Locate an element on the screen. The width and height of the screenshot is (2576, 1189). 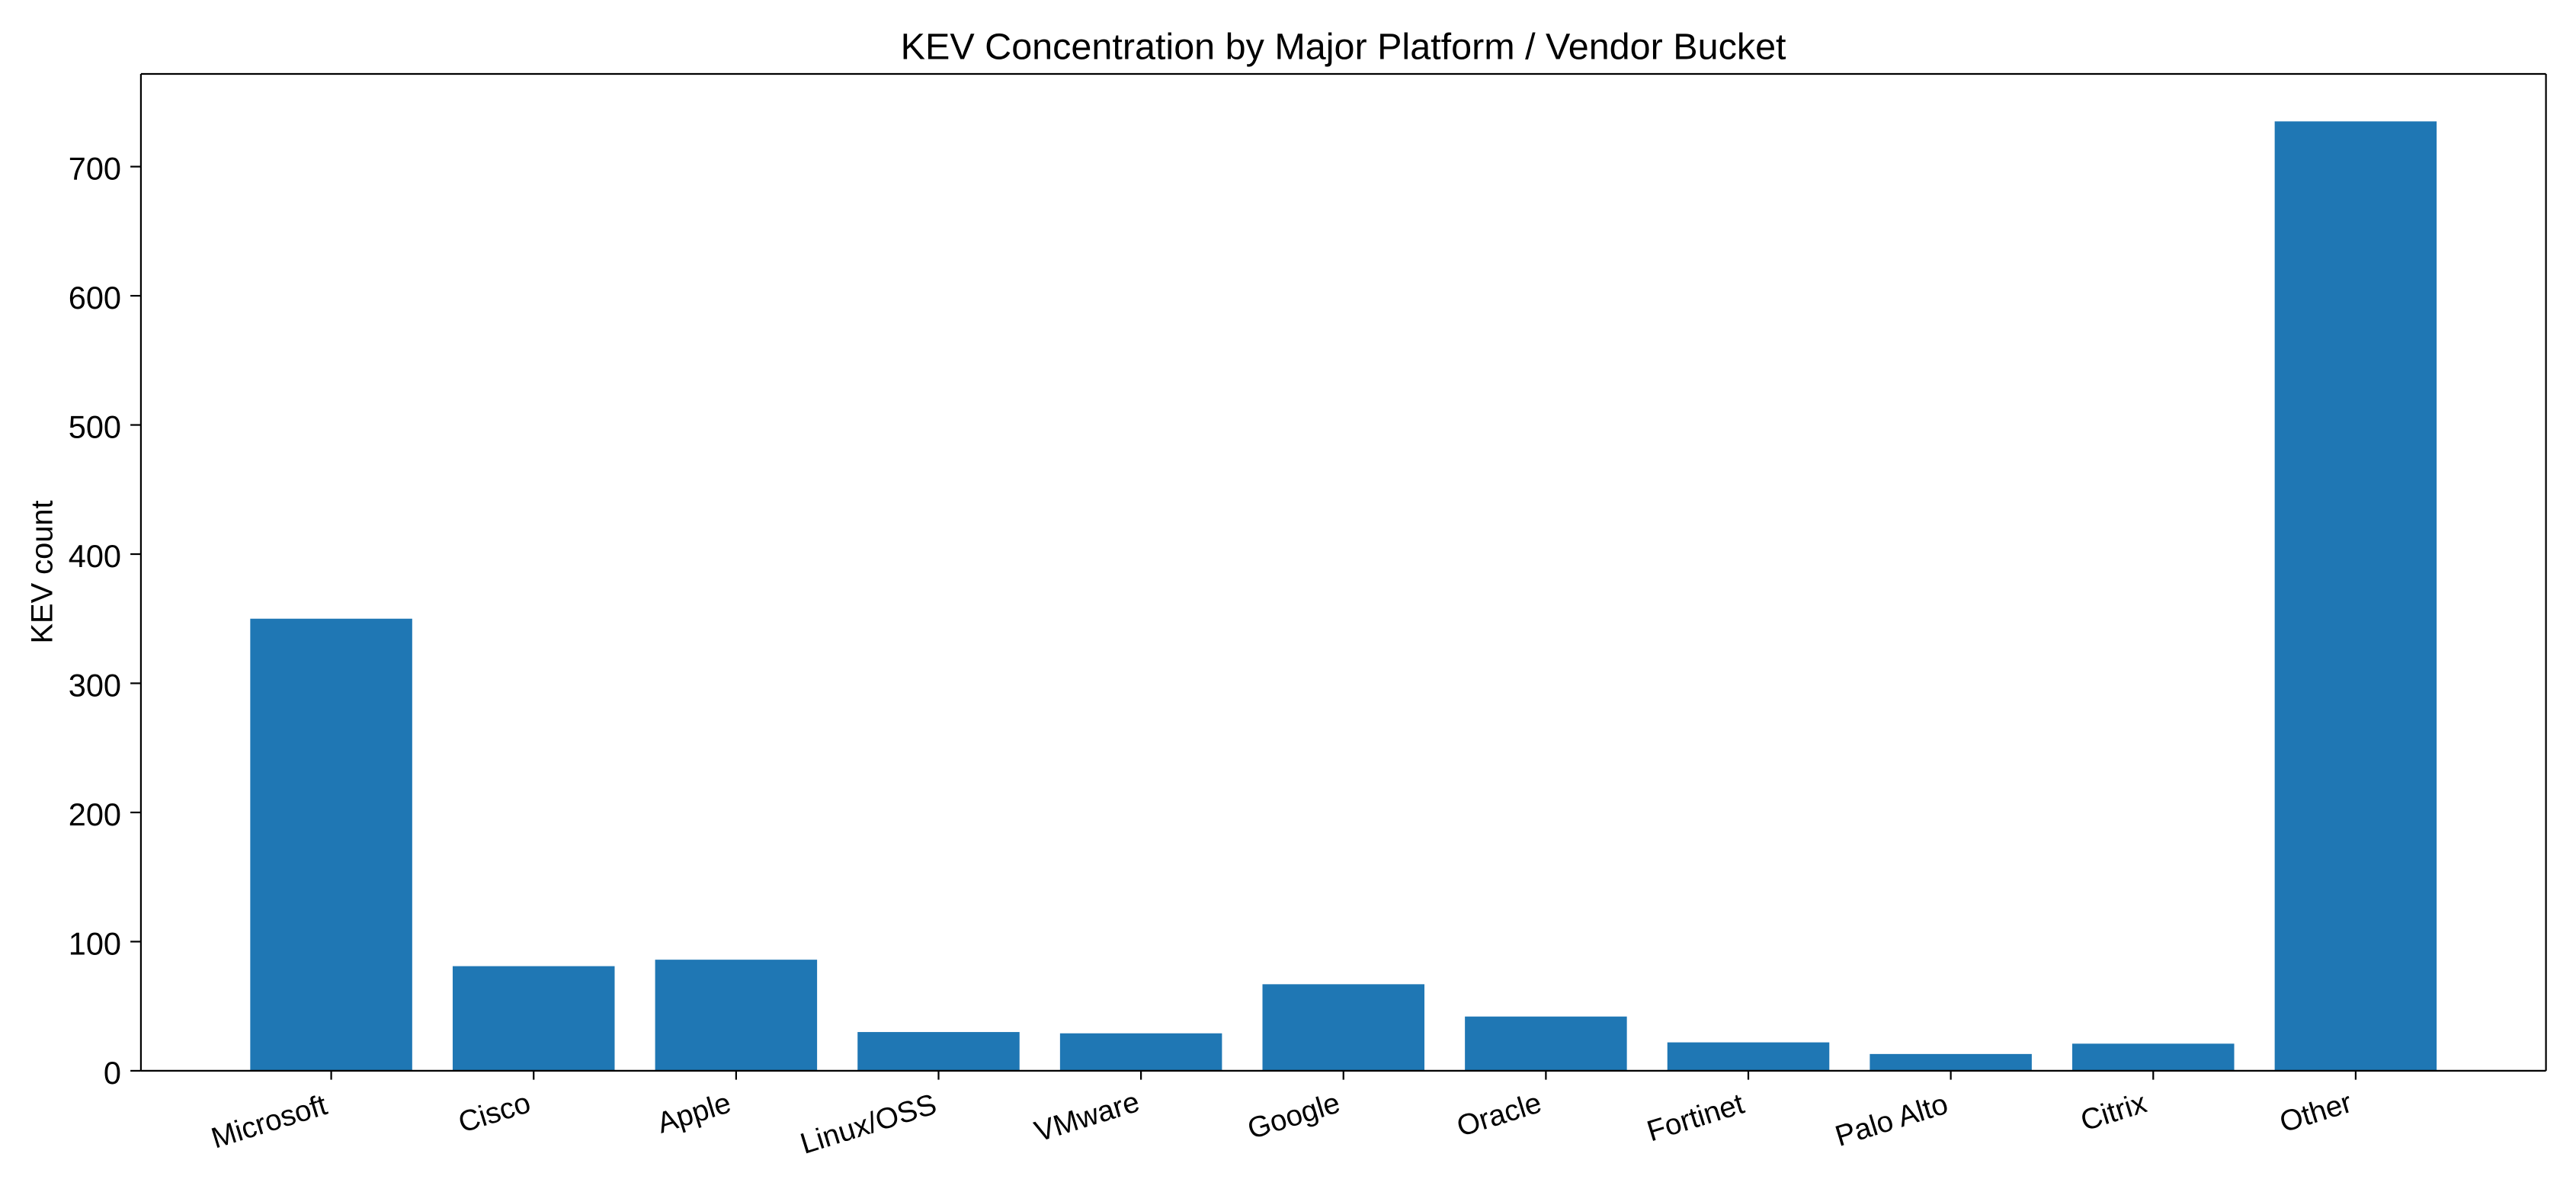
svg-text: 300 is located at coordinates (95, 685).